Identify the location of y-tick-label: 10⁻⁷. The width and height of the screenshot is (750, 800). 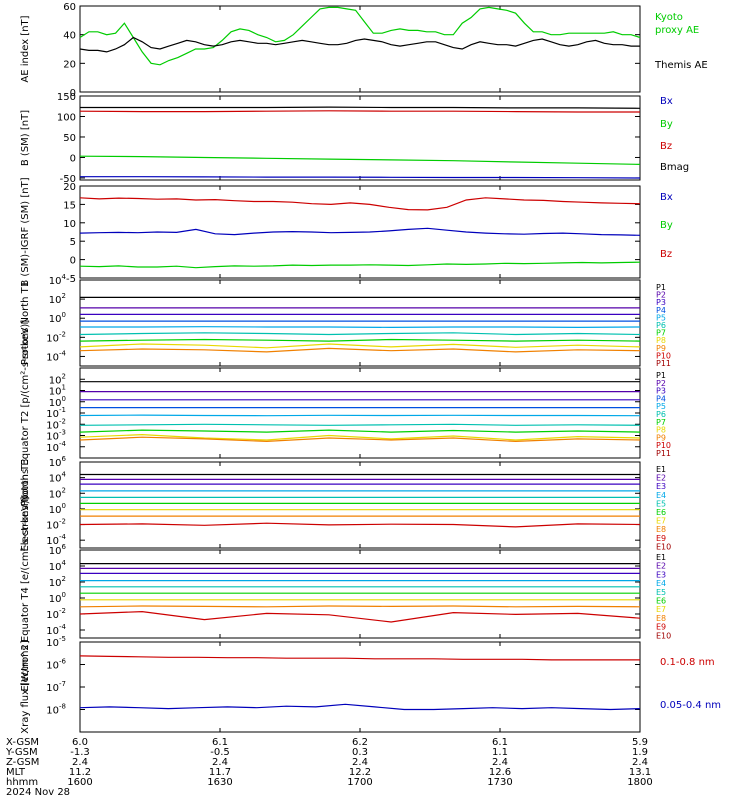
(56, 687).